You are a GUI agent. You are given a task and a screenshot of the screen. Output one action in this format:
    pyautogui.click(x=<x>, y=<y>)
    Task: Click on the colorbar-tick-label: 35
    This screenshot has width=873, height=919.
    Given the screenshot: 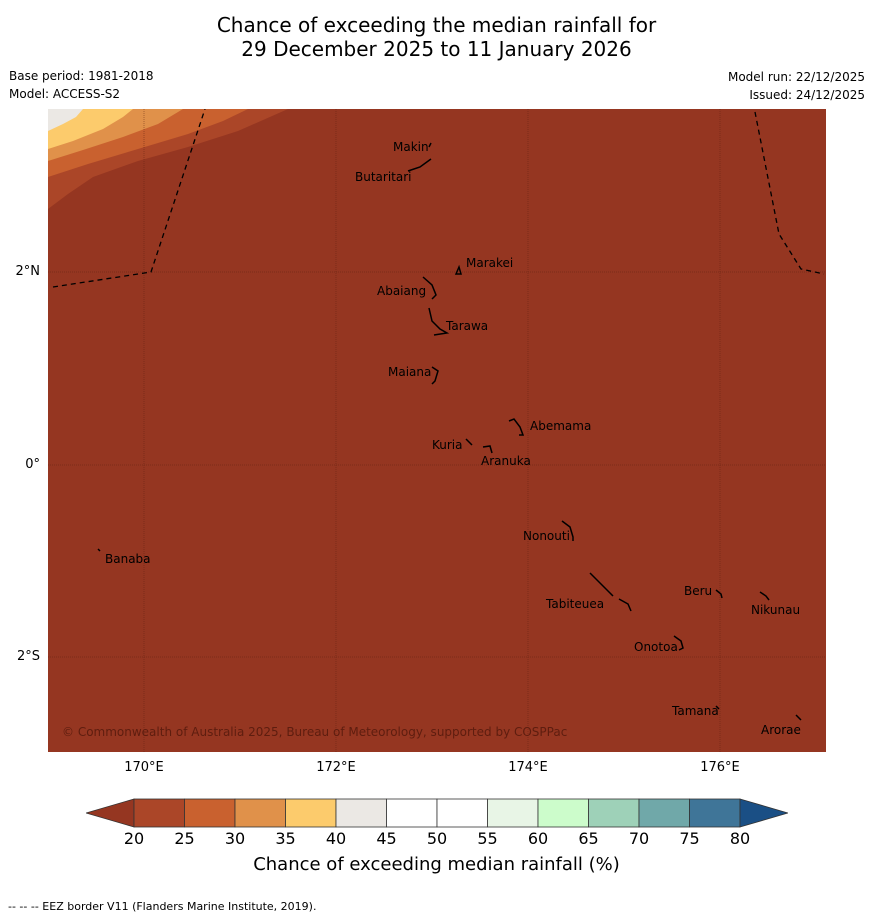 What is the action you would take?
    pyautogui.click(x=285, y=838)
    